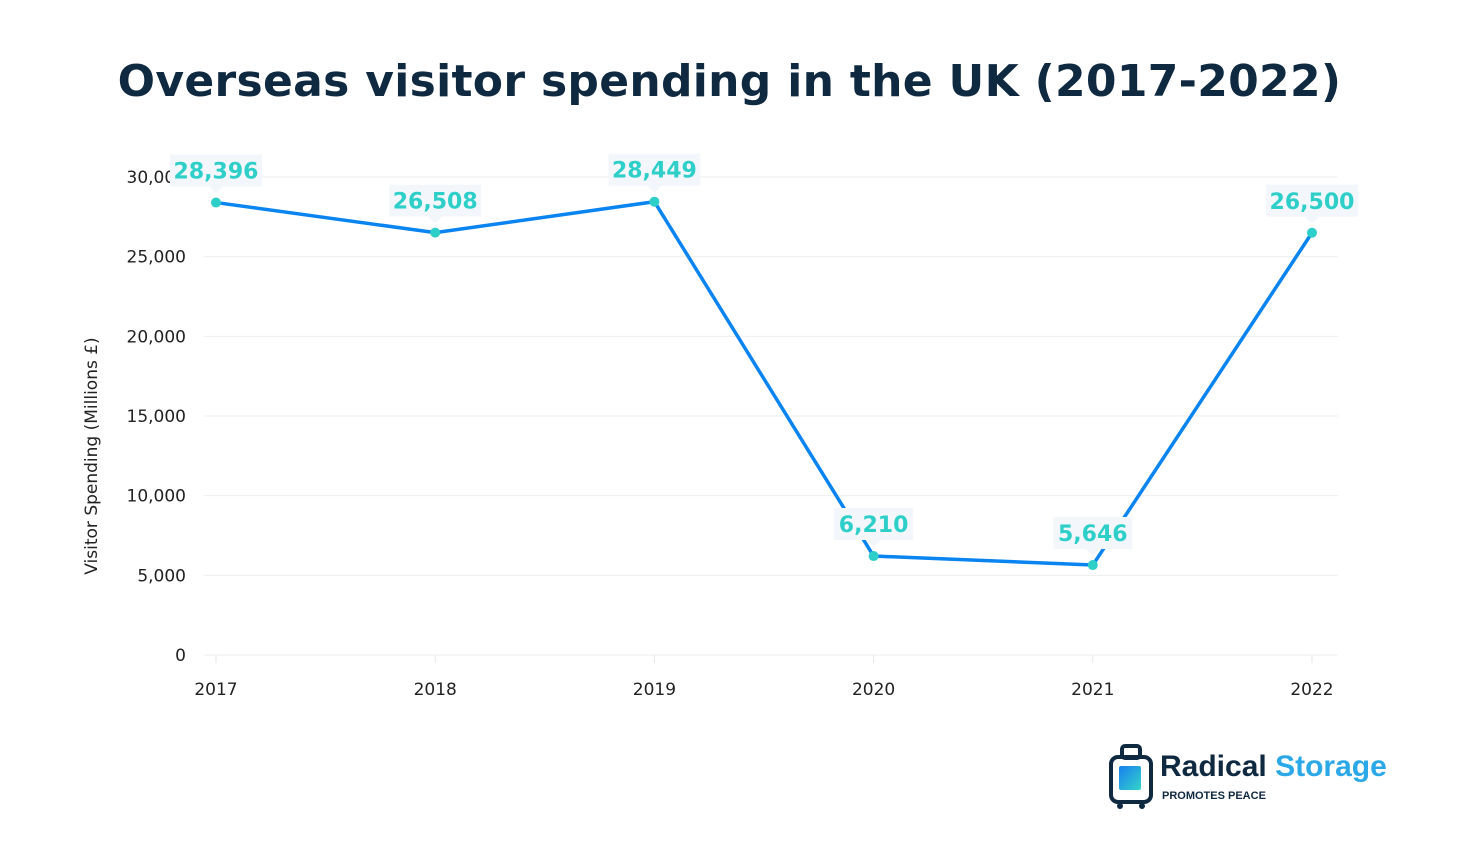 The image size is (1459, 850). I want to click on y-tick-label: 20,000, so click(156, 337).